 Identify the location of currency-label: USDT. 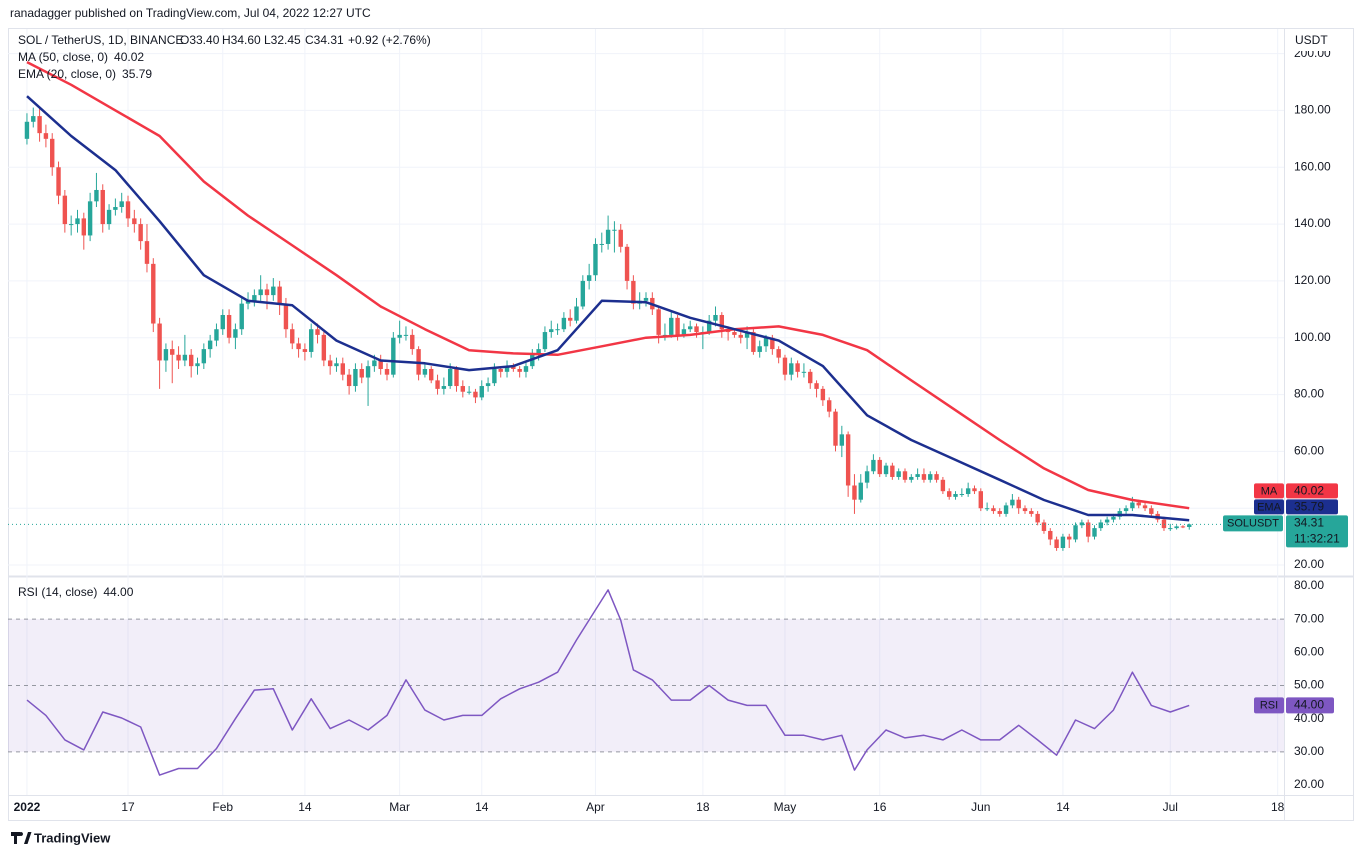
(1311, 40).